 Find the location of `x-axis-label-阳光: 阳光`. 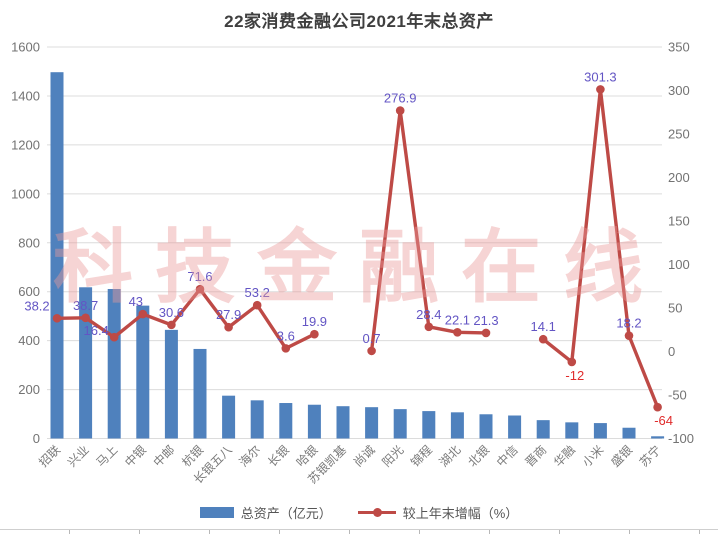

x-axis-label-阳光: 阳光 is located at coordinates (392, 456).